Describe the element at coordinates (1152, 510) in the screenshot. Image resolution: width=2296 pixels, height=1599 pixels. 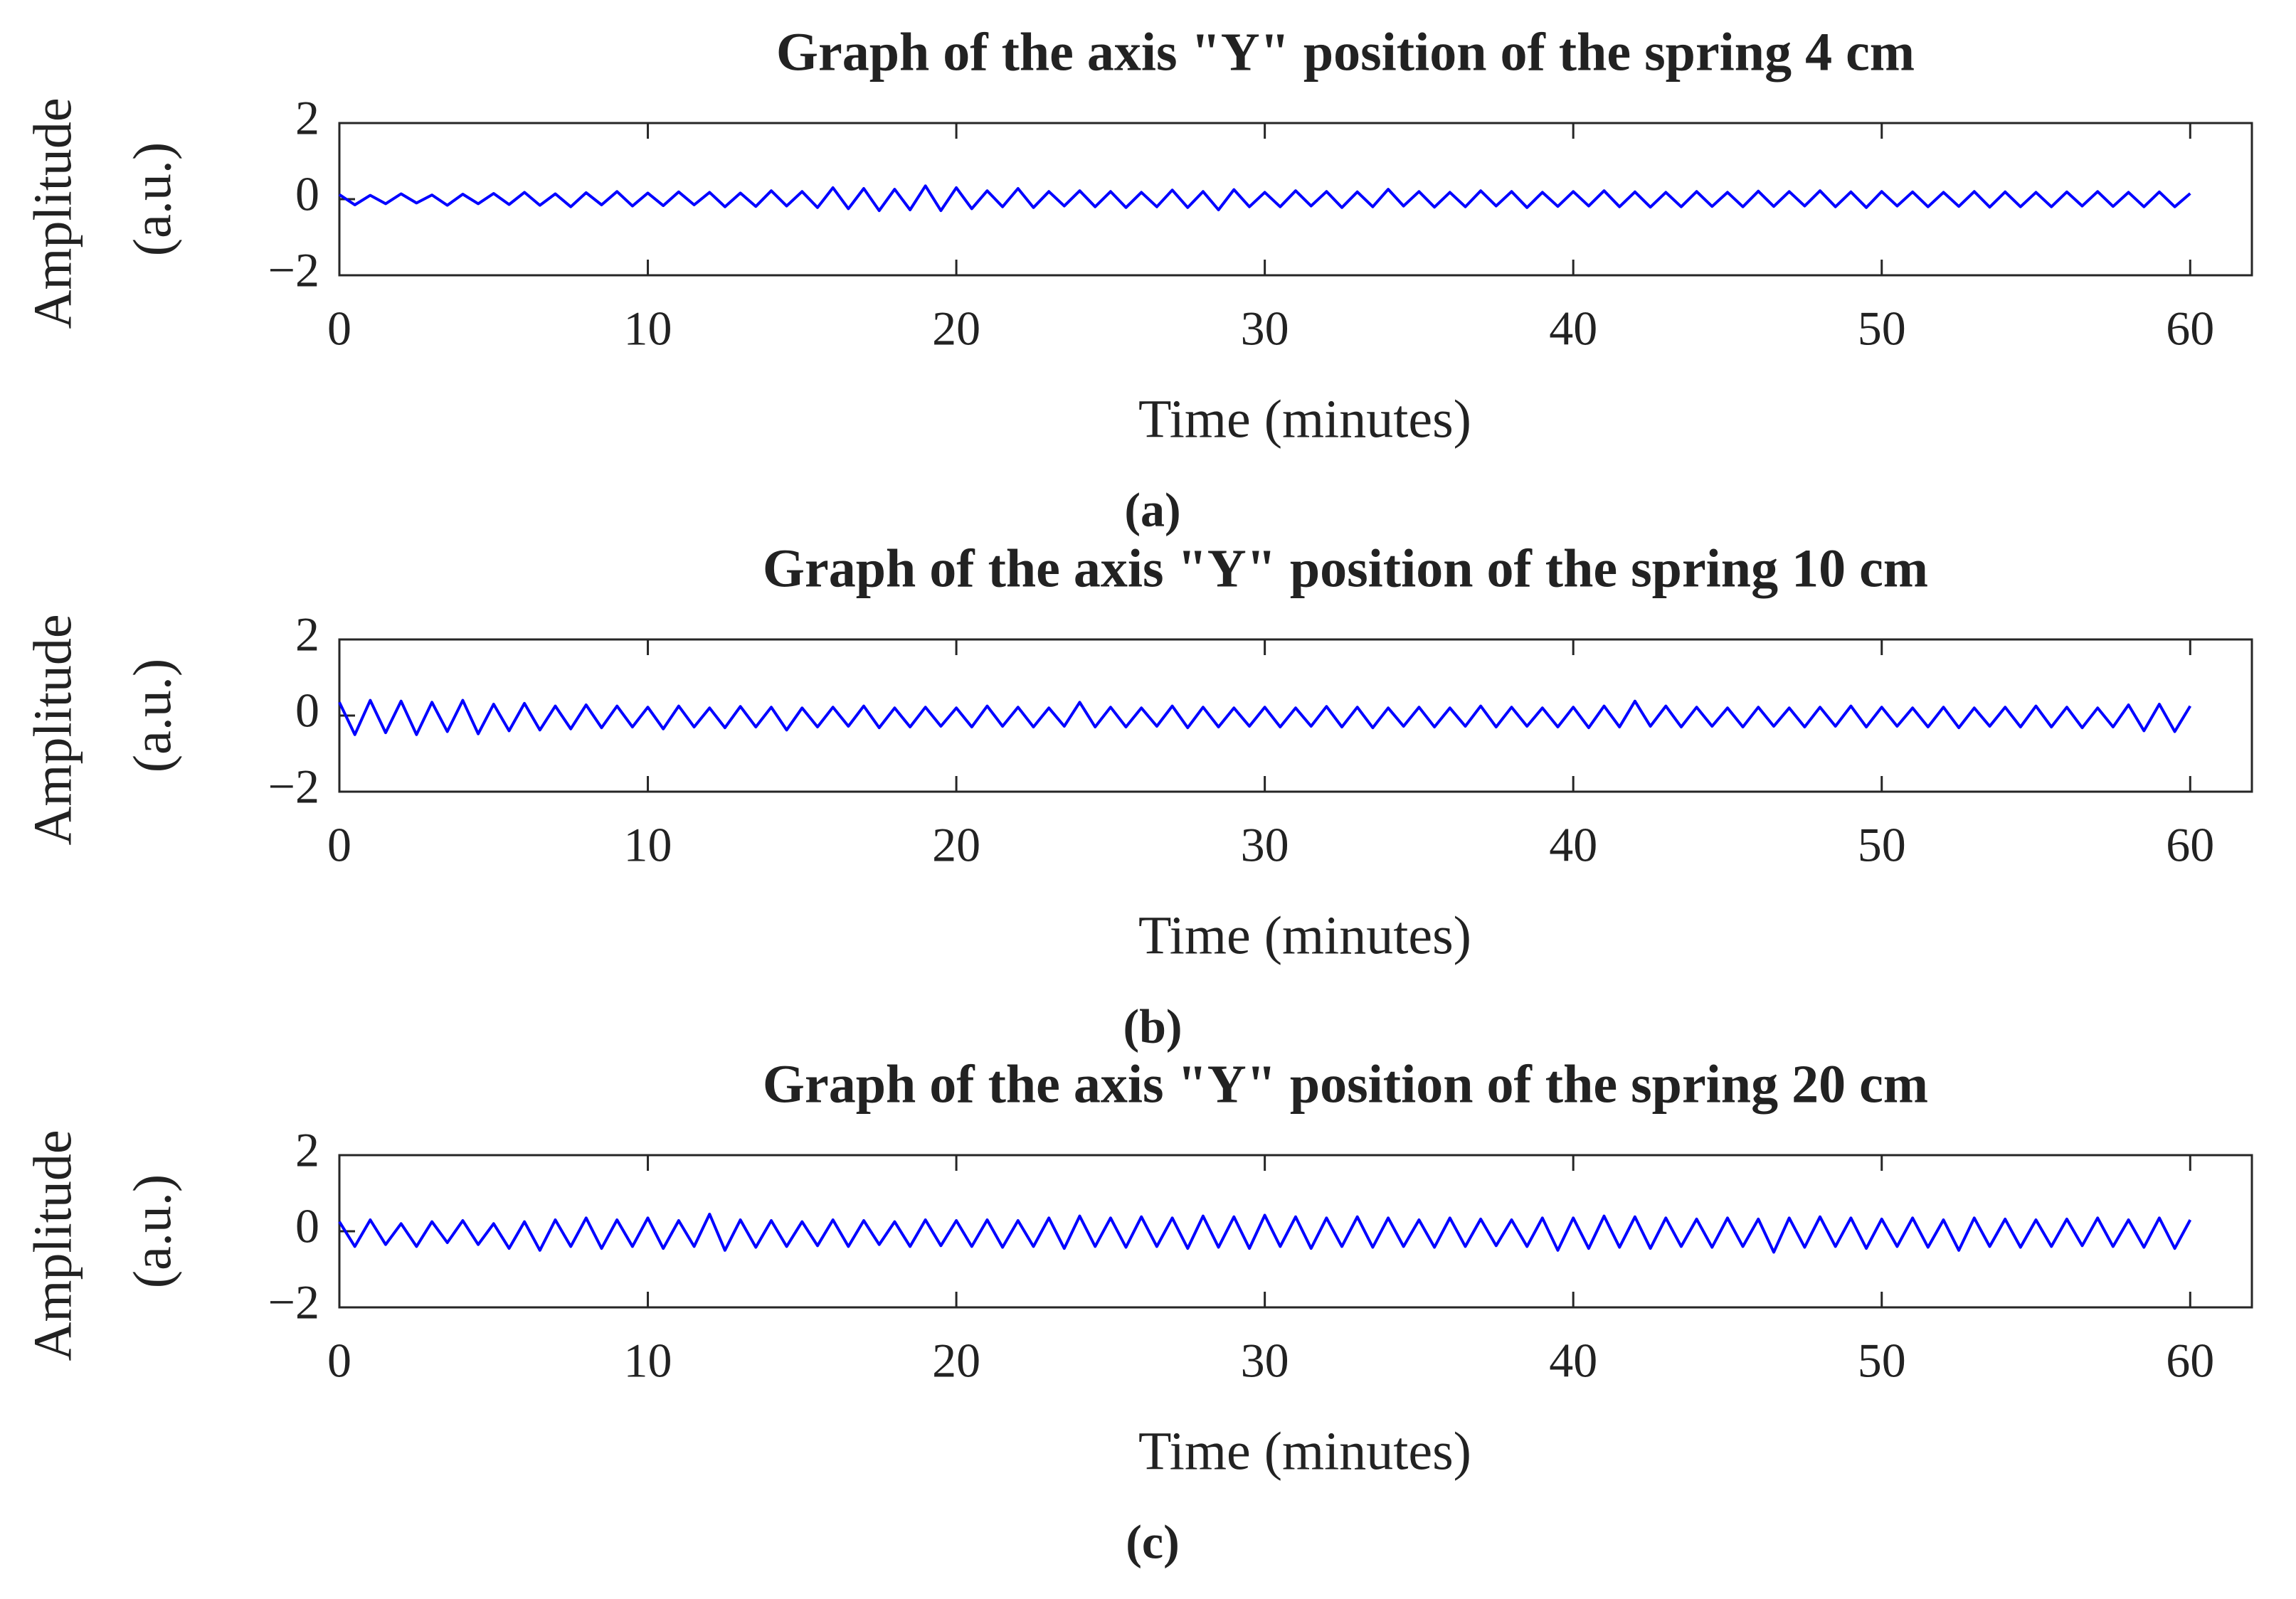
I see `subfigure-caption: (a)` at that location.